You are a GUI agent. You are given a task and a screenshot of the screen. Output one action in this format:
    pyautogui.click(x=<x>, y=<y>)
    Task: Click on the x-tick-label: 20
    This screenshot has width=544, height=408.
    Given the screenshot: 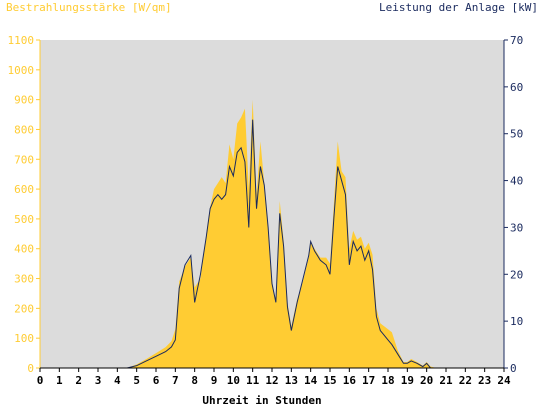 What is the action you would take?
    pyautogui.click(x=426, y=380)
    